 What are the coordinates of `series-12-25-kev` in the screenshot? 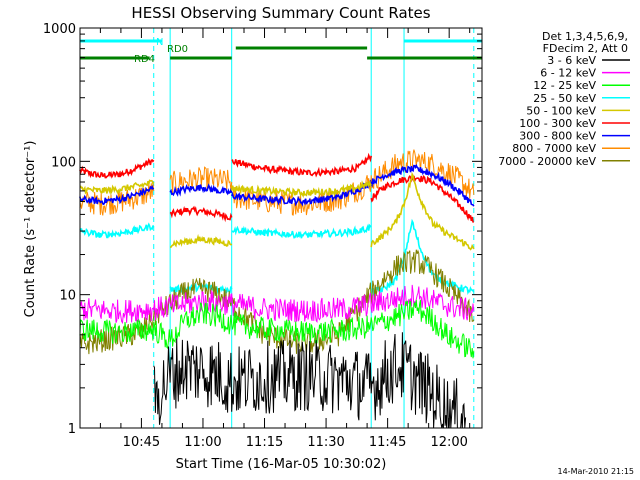 It's located at (277, 329).